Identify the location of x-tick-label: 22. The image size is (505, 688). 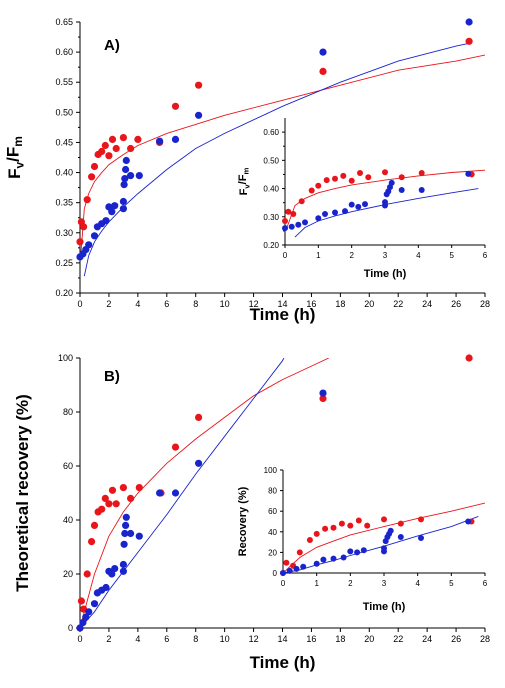
(398, 639).